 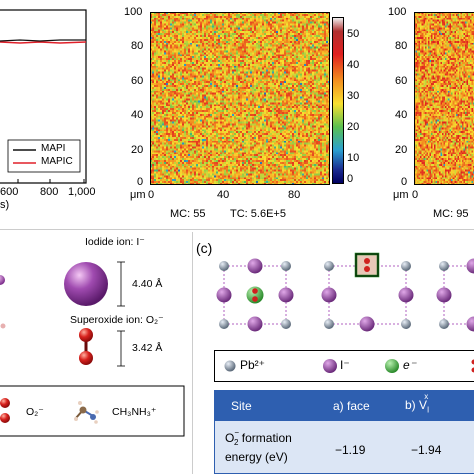 What do you see at coordinates (188, 214) in the screenshot?
I see `map-stat-mc: MC: 55` at bounding box center [188, 214].